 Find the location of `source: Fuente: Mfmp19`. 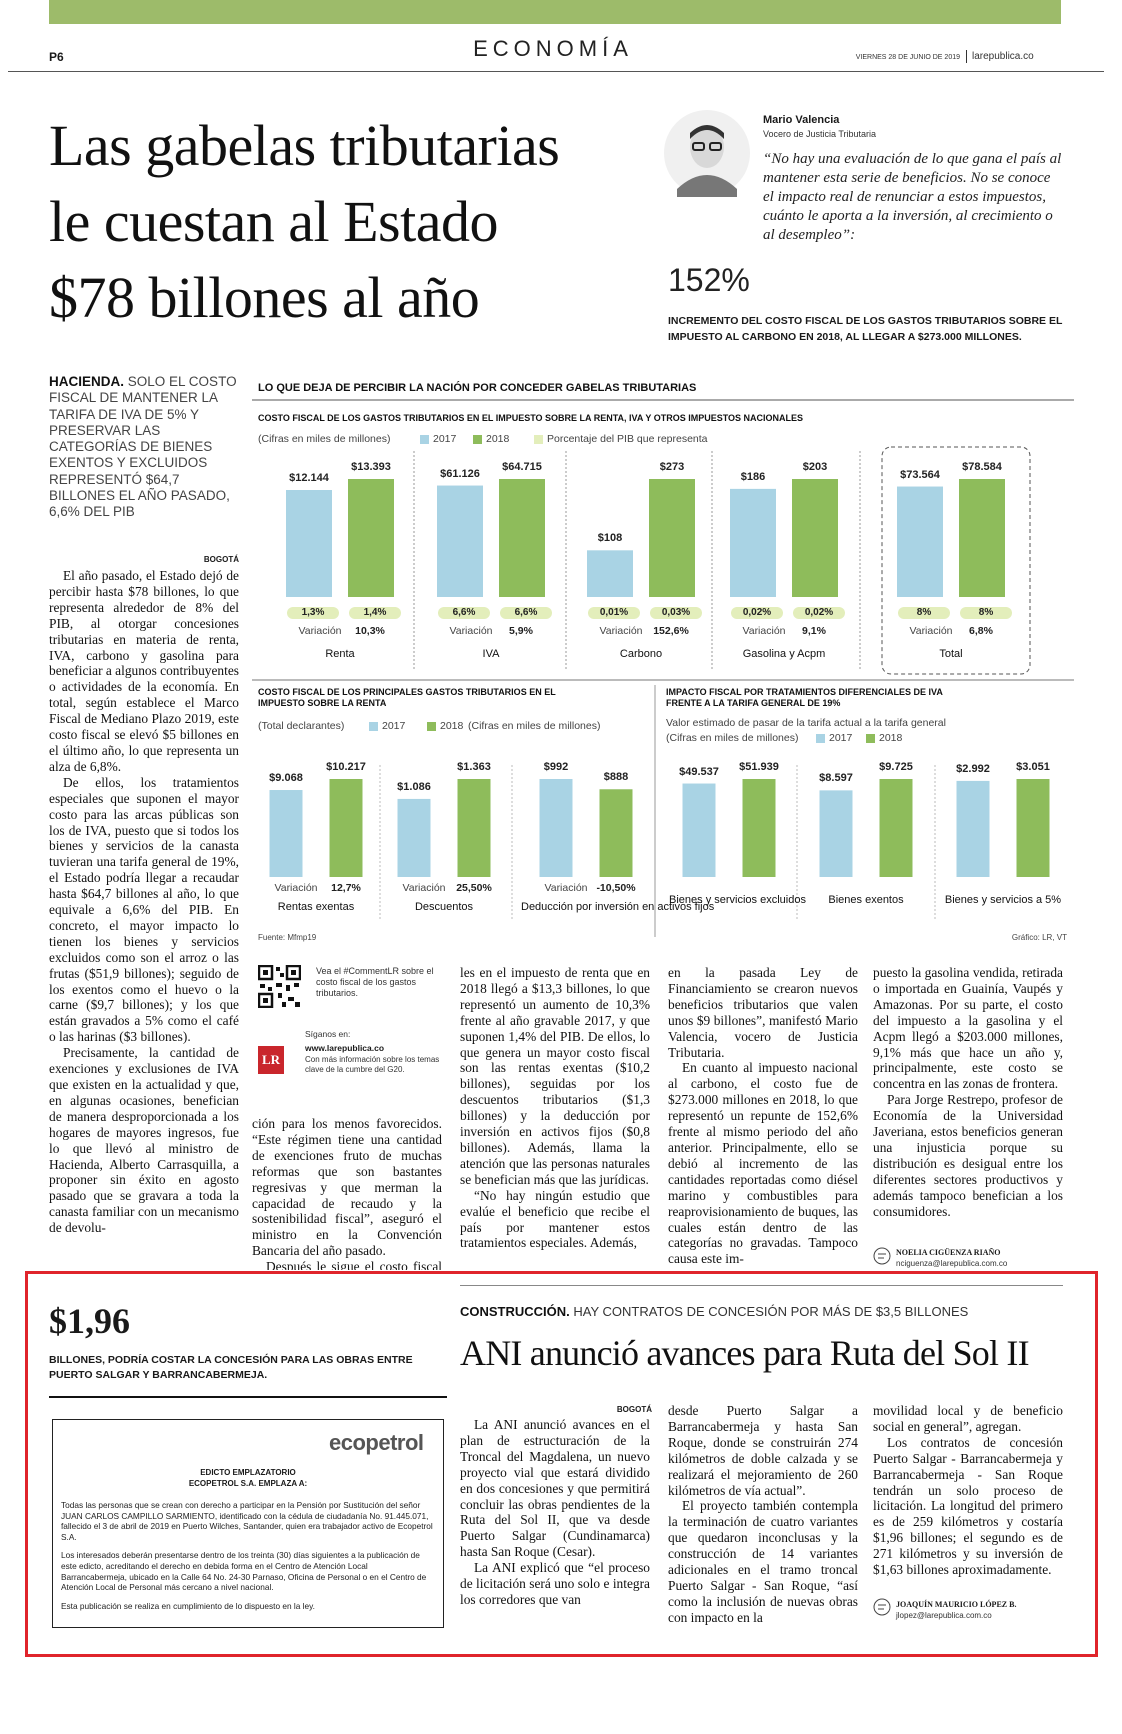

source: Fuente: Mfmp19 is located at coordinates (287, 937).